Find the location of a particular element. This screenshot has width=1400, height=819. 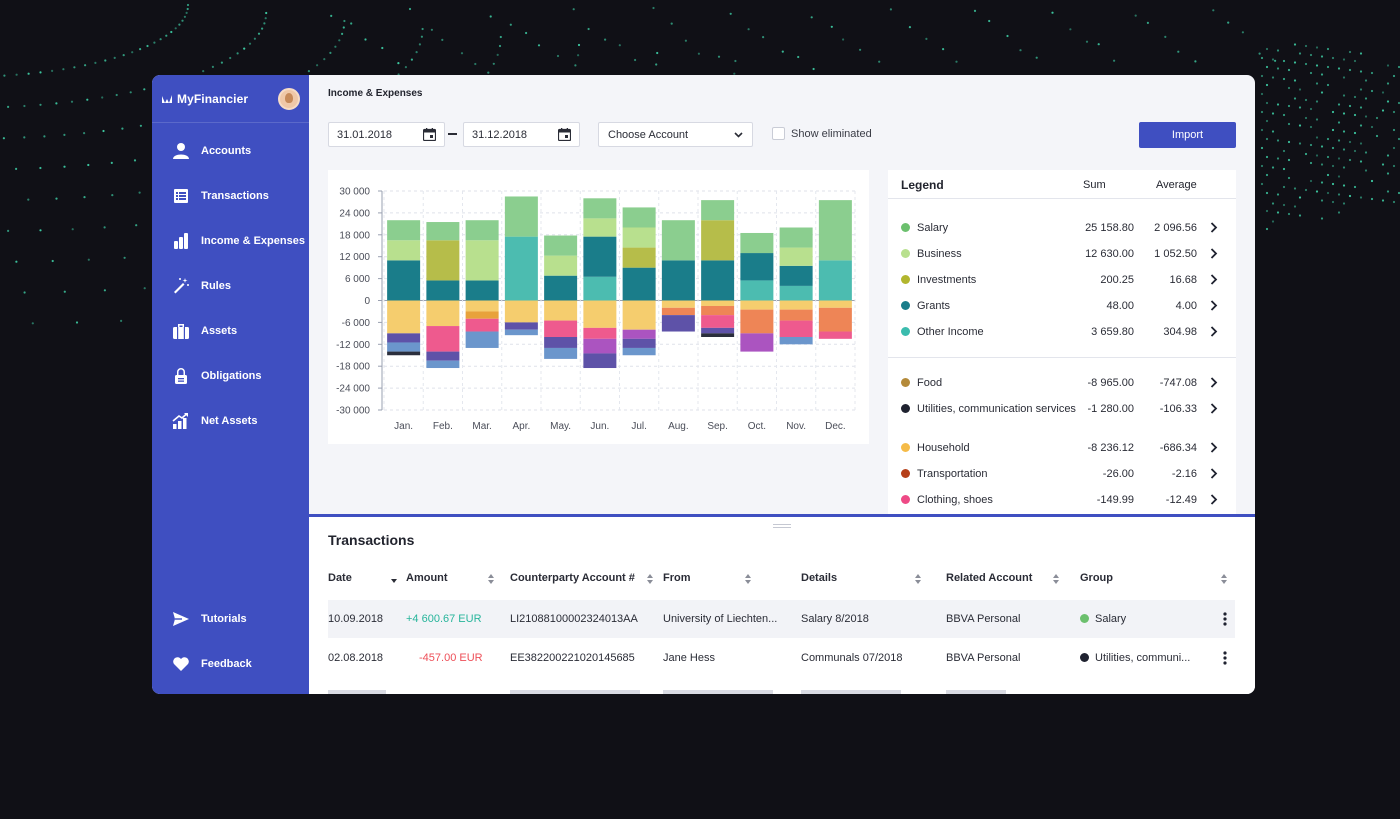

date-from-field: 31.01.2018 is located at coordinates (386, 134).